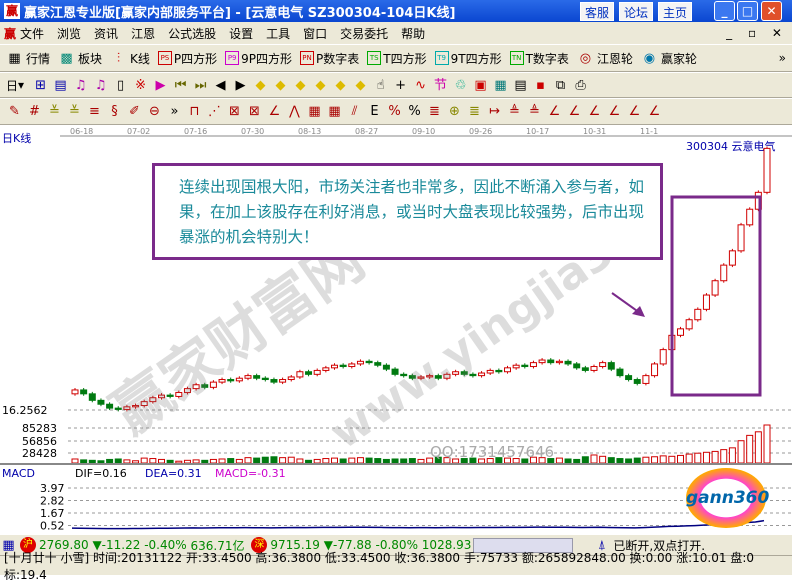 Image resolution: width=792 pixels, height=583 pixels. What do you see at coordinates (597, 11) in the screenshot?
I see `service-button: 客服` at bounding box center [597, 11].